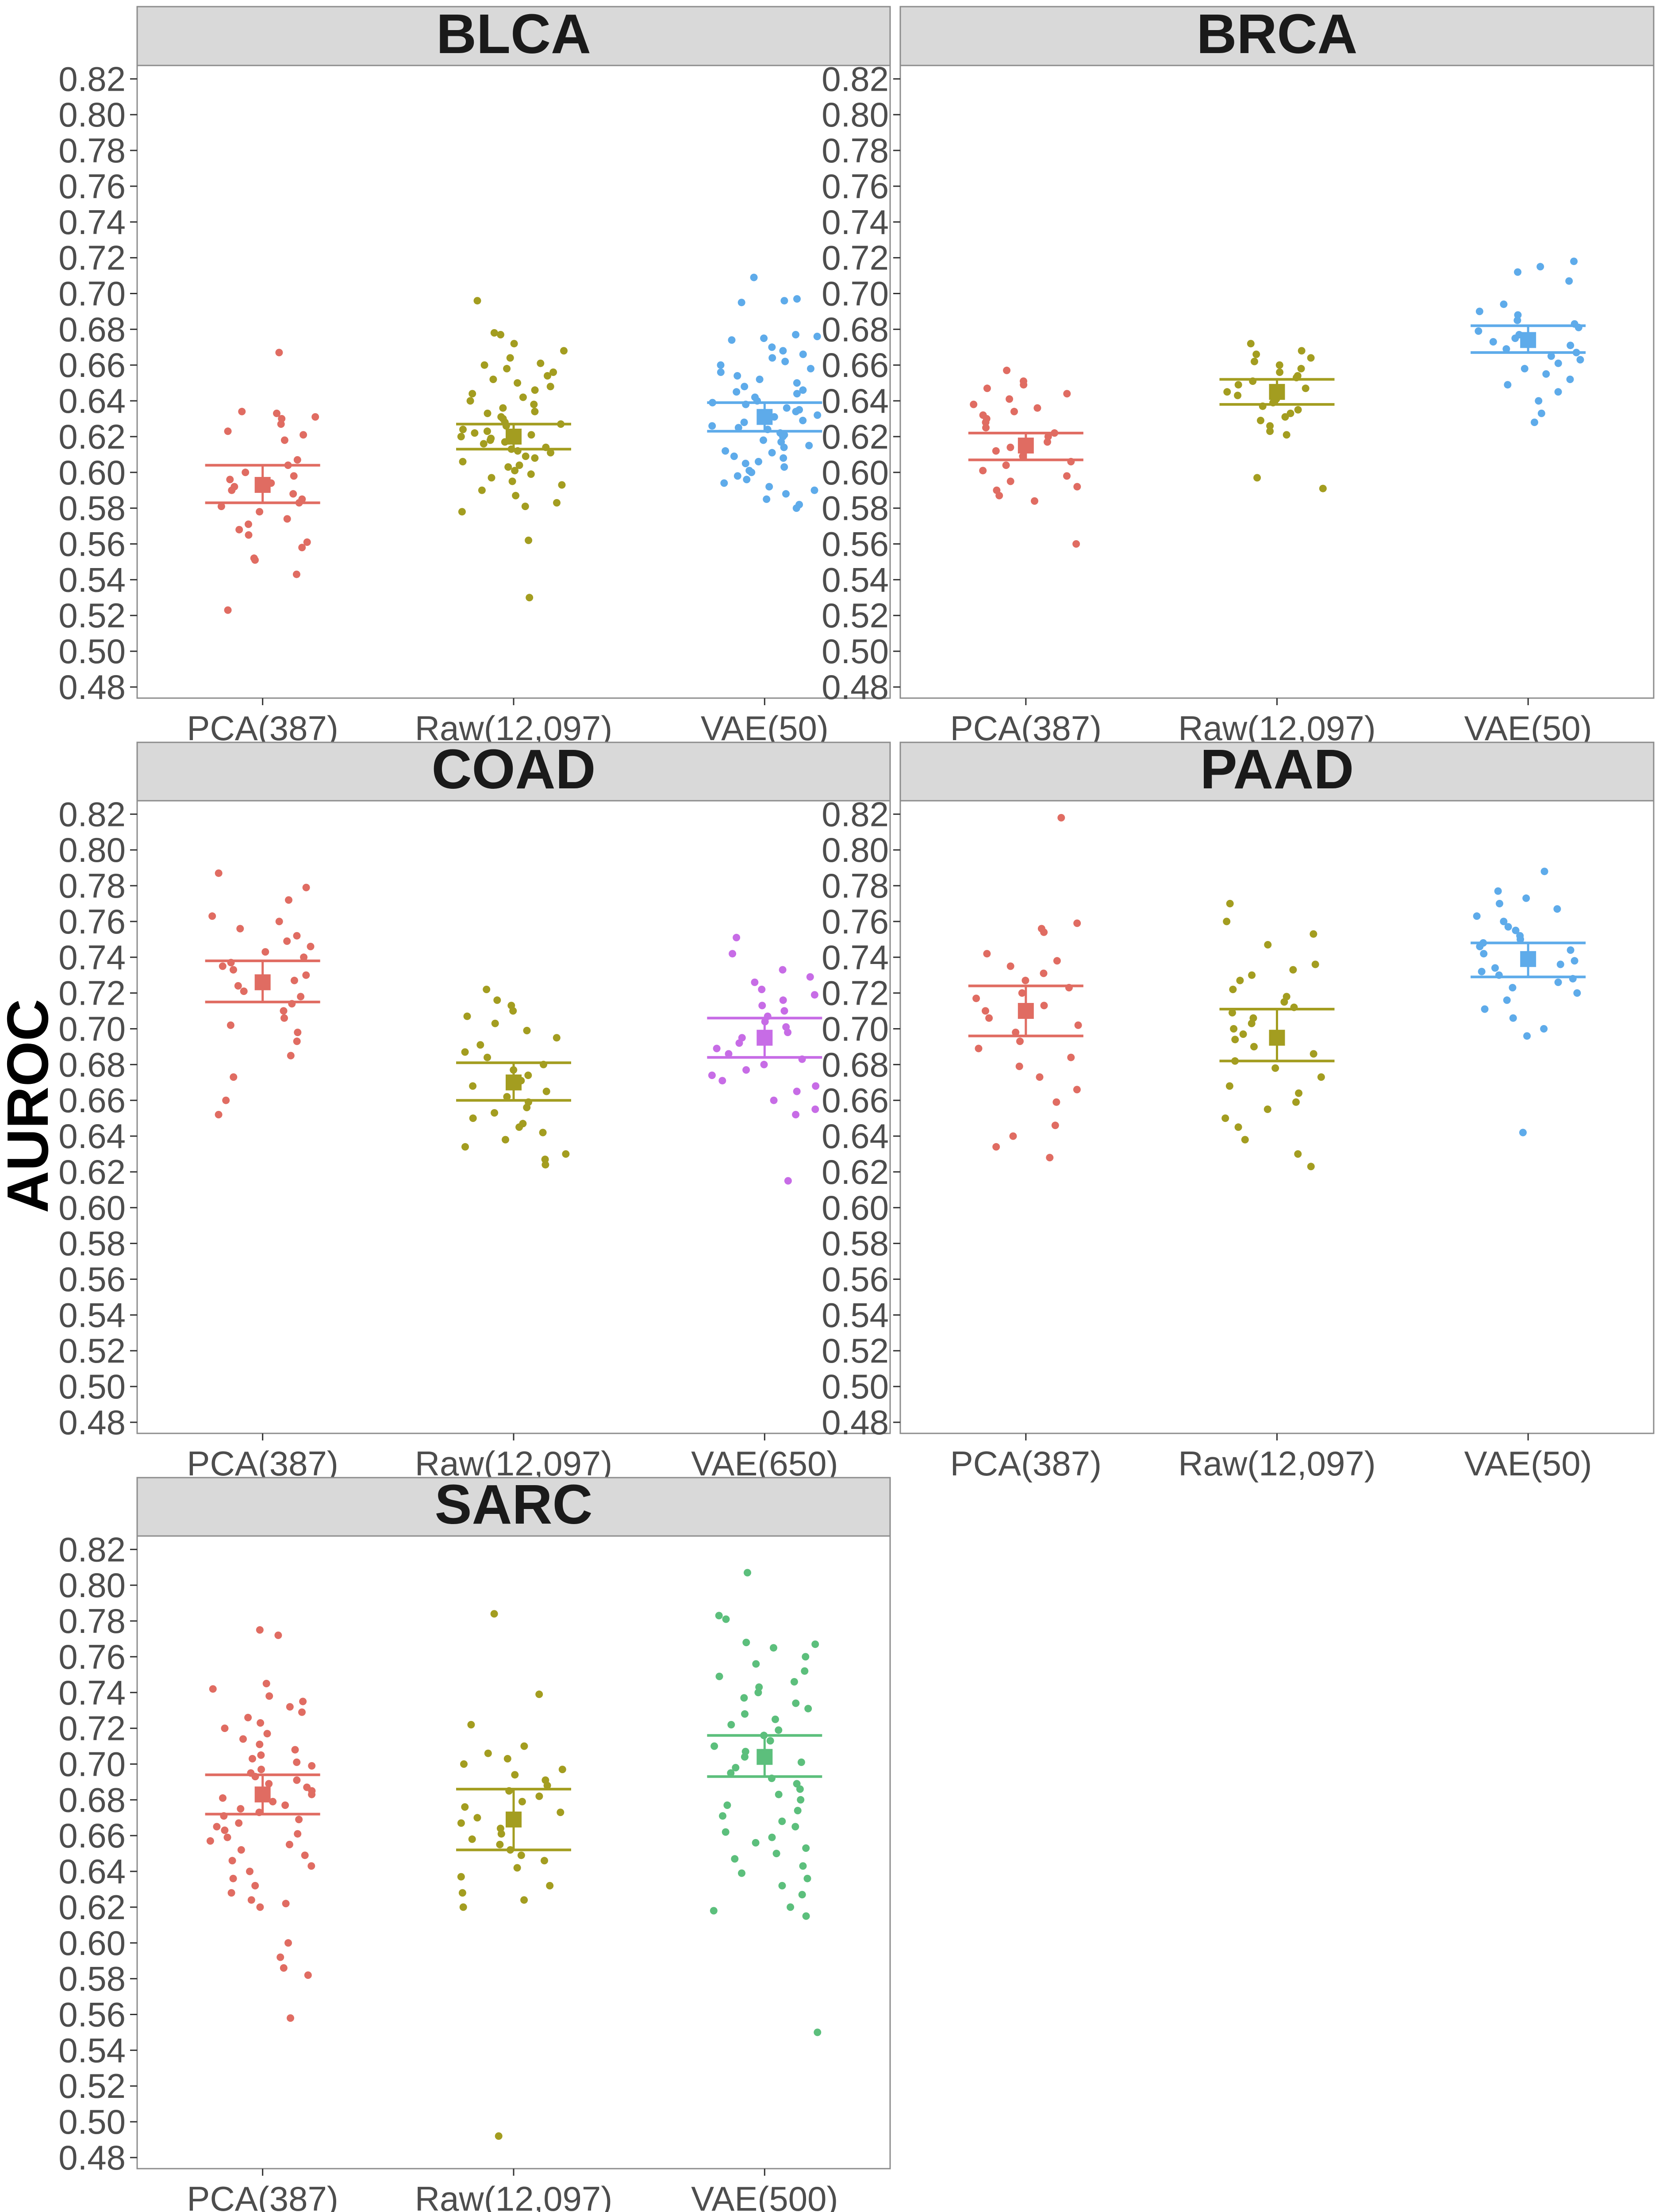  What do you see at coordinates (765, 511) in the screenshot?
I see `group-vae-50: VAE(50)` at bounding box center [765, 511].